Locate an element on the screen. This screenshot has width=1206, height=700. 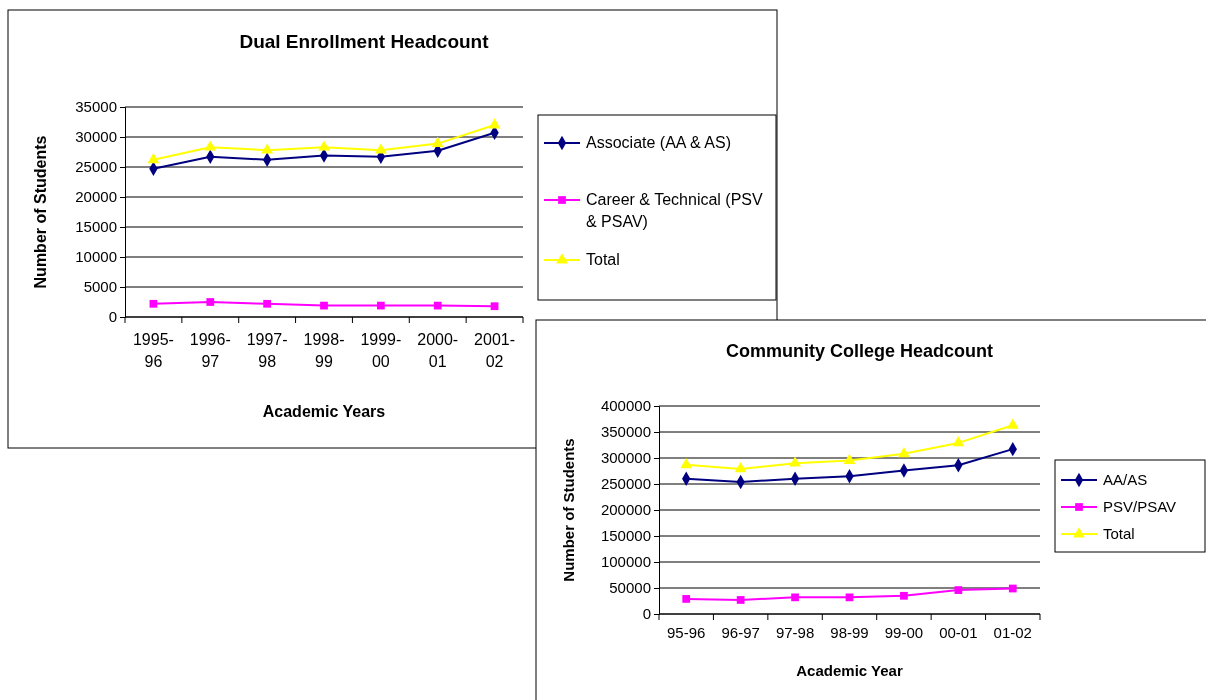
x-tick-label: 1998-99 is located at coordinates (324, 350).